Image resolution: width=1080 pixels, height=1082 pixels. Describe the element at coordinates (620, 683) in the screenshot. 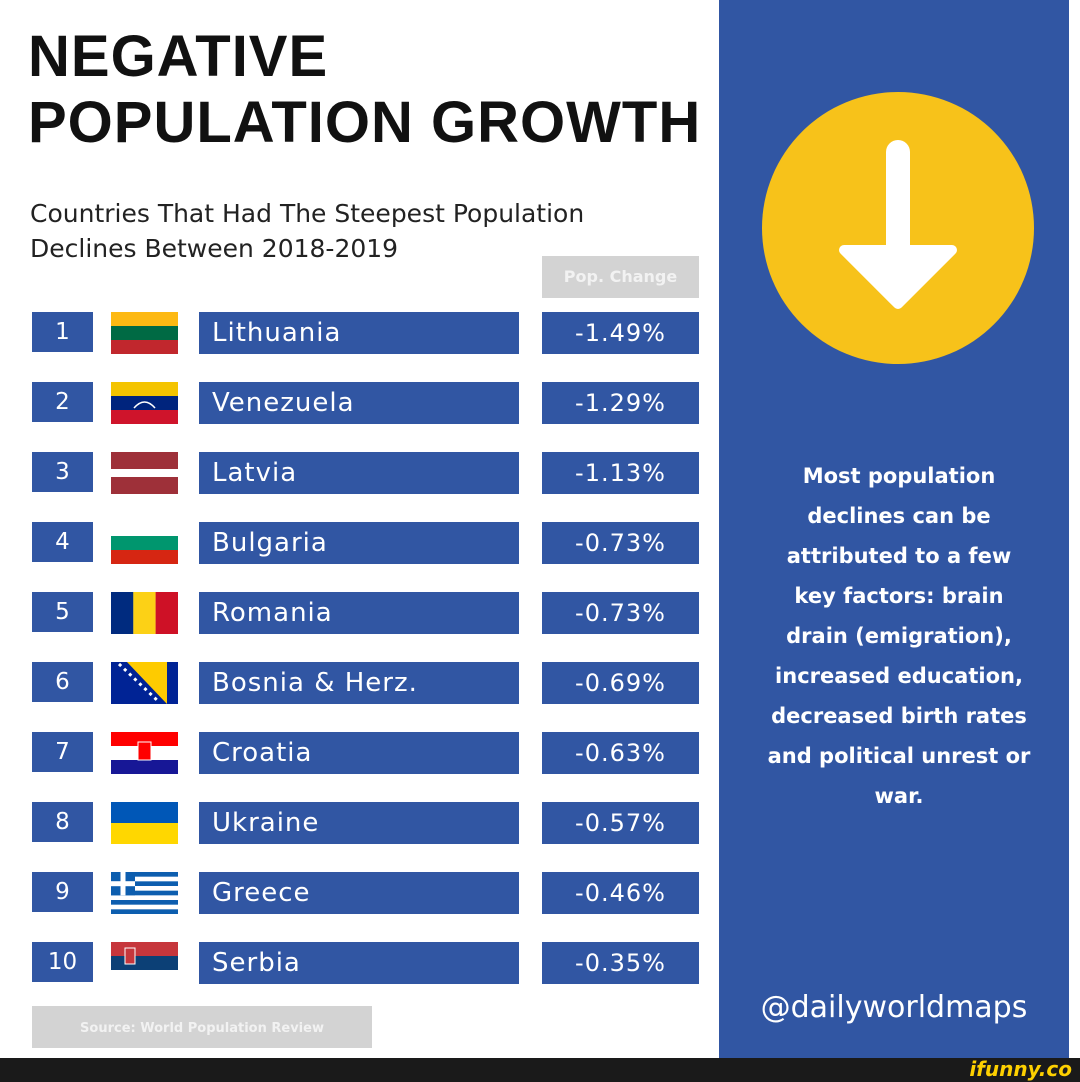

I see `pop-change-value: -0.69%` at that location.